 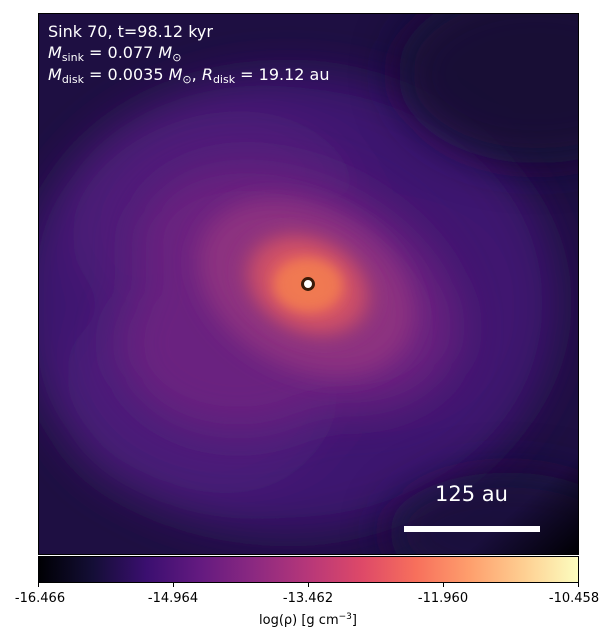 I want to click on colorbar-tick-label: -10.458, so click(x=574, y=598).